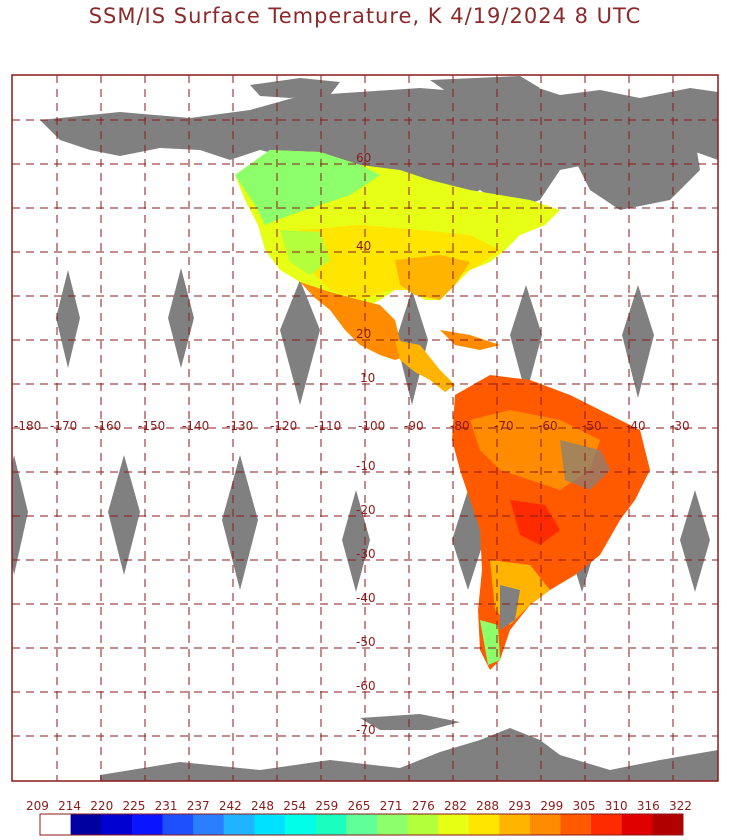  I want to click on lat-label: -30, so click(366, 554).